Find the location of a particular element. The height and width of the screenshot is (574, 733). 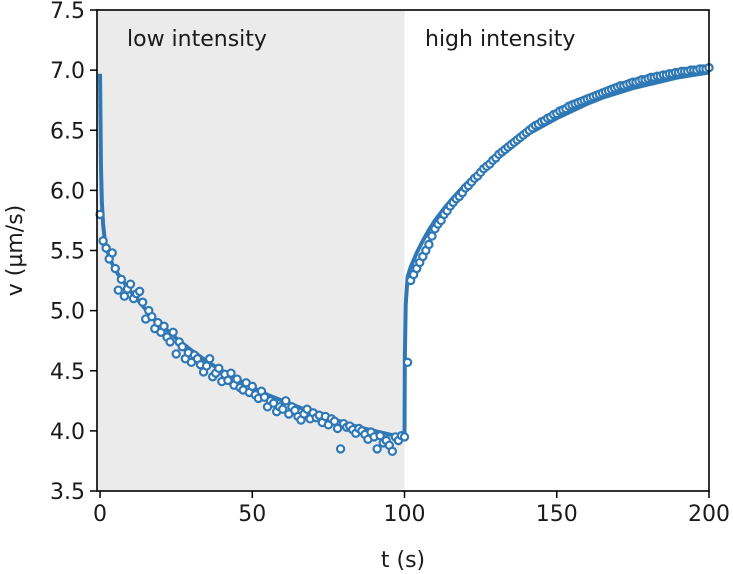

y-tick-label: 5.0 is located at coordinates (67, 312).